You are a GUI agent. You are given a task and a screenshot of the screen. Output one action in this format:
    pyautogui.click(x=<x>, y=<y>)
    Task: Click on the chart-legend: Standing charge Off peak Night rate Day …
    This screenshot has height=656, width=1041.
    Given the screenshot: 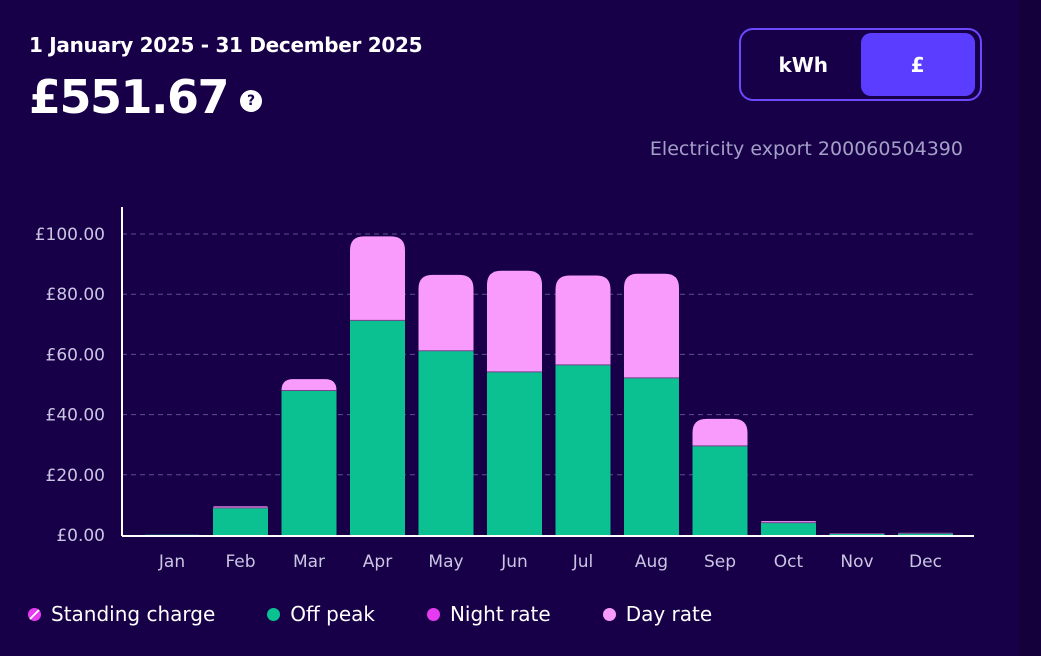 What is the action you would take?
    pyautogui.click(x=396, y=614)
    